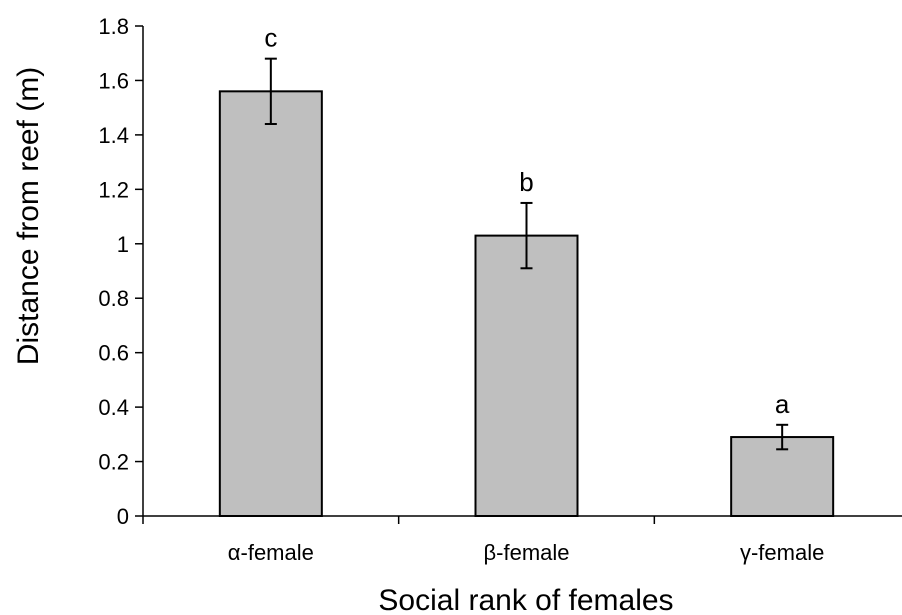 The height and width of the screenshot is (615, 902). What do you see at coordinates (526, 552) in the screenshot?
I see `x-tick-label: β-female` at bounding box center [526, 552].